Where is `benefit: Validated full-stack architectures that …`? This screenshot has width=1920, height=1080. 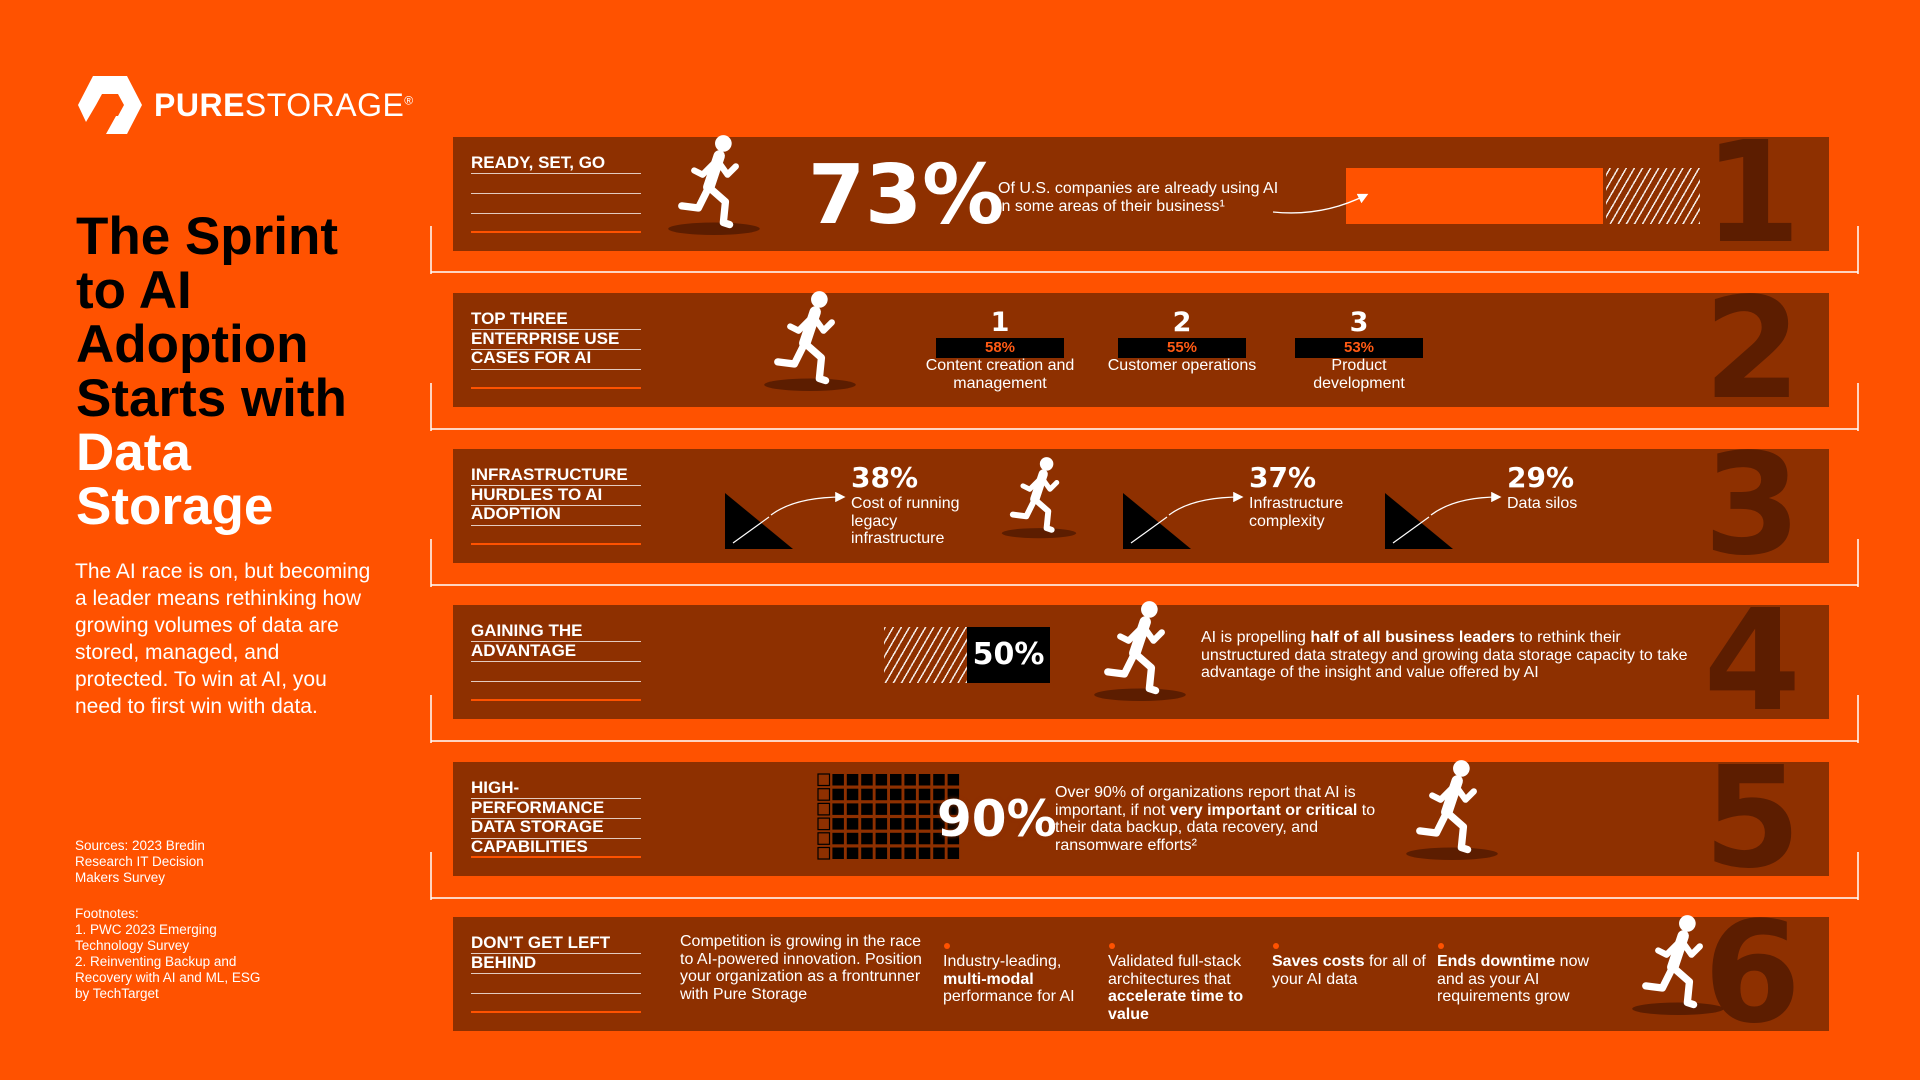
benefit: Validated full-stack architectures that … is located at coordinates (1185, 988).